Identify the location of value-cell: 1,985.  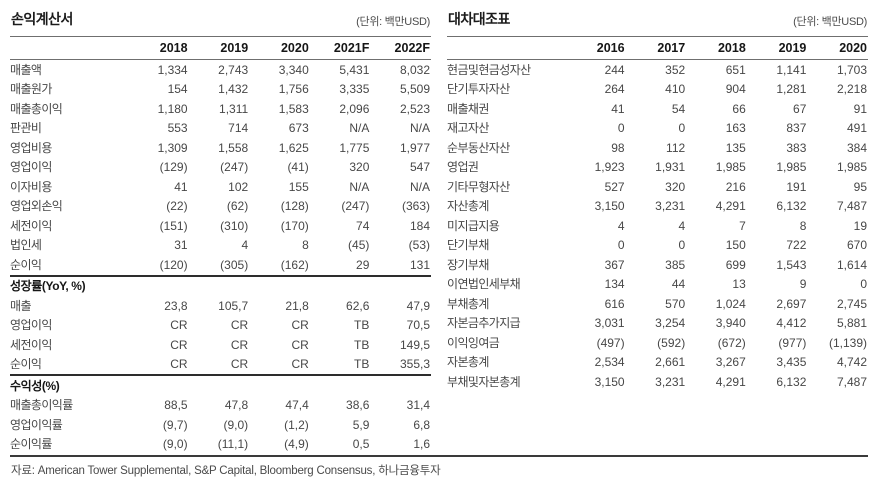
(851, 167).